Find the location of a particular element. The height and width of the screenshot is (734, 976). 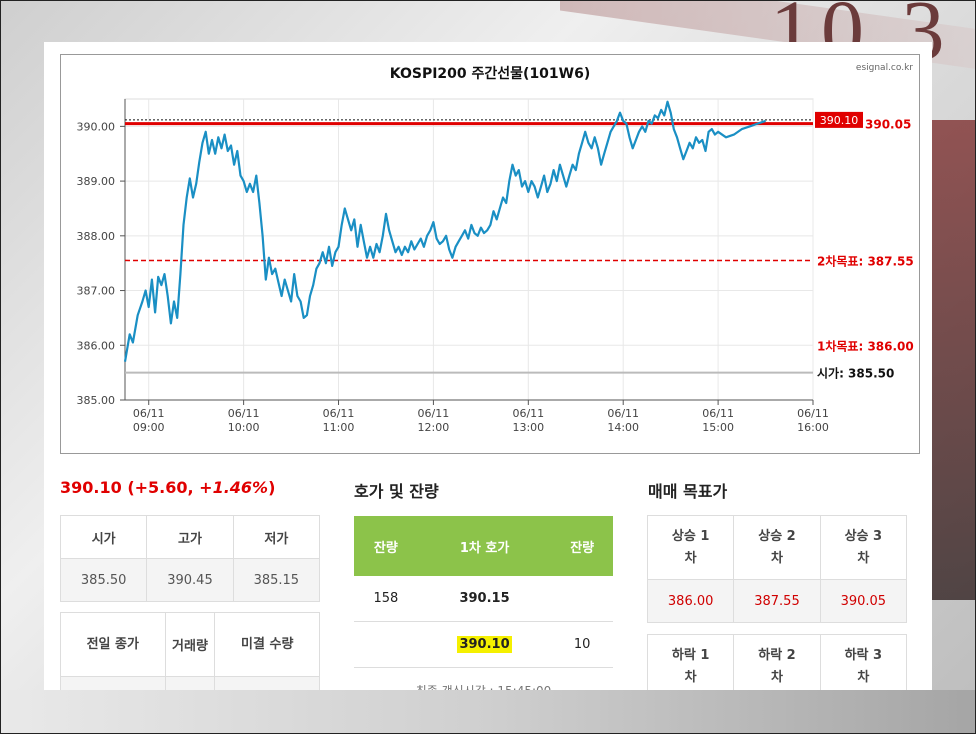

ohlc-header-low: 저가 is located at coordinates (276, 537).